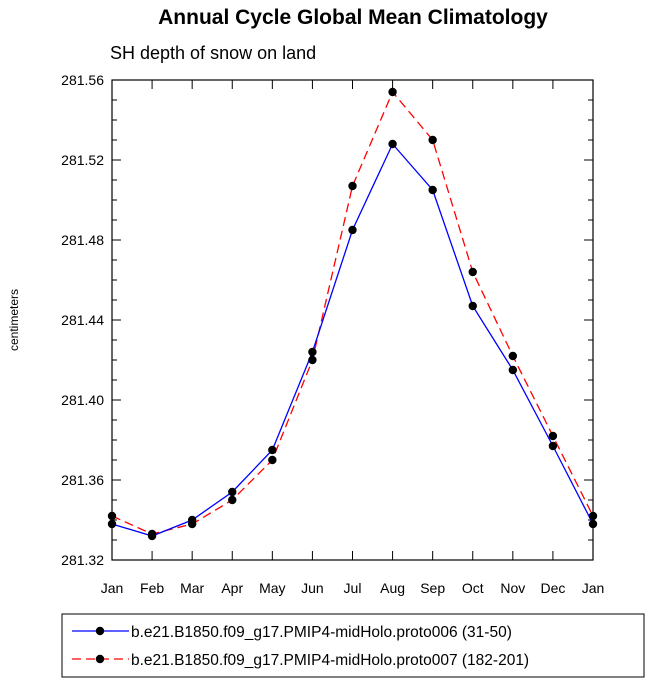 This screenshot has width=649, height=684. What do you see at coordinates (82, 400) in the screenshot?
I see `y-tick-label: 281.40` at bounding box center [82, 400].